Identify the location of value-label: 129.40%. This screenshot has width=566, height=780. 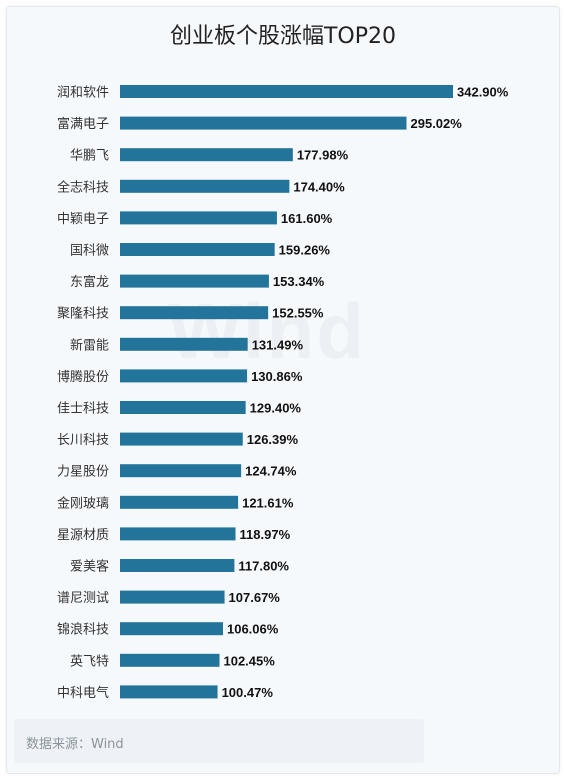
(276, 408).